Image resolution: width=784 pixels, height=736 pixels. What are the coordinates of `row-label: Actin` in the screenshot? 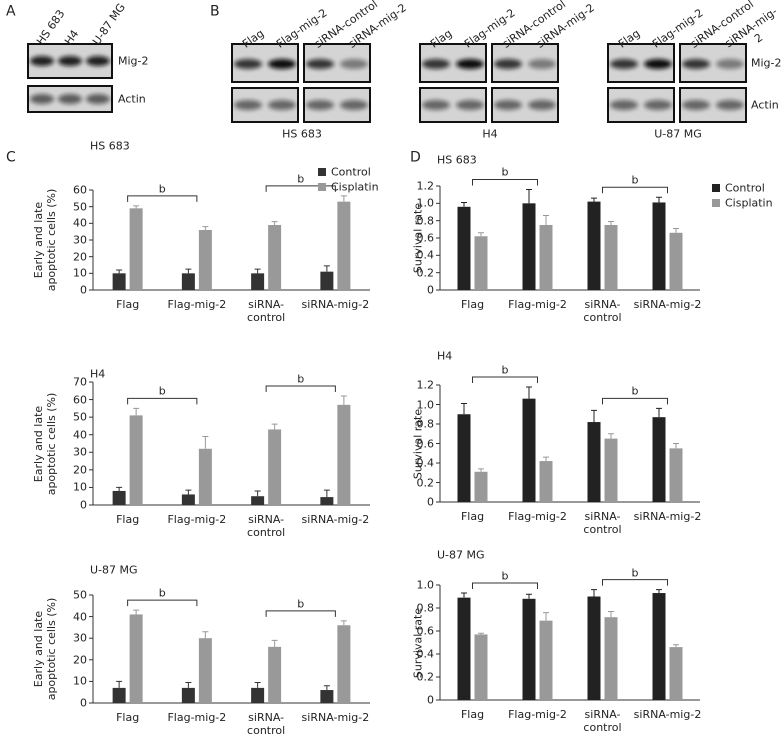 It's located at (132, 99).